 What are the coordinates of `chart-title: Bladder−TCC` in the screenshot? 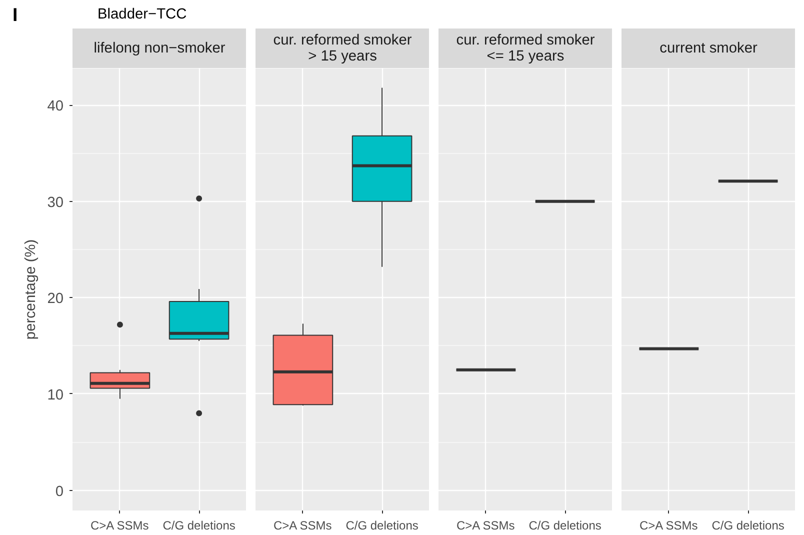 It's located at (143, 14).